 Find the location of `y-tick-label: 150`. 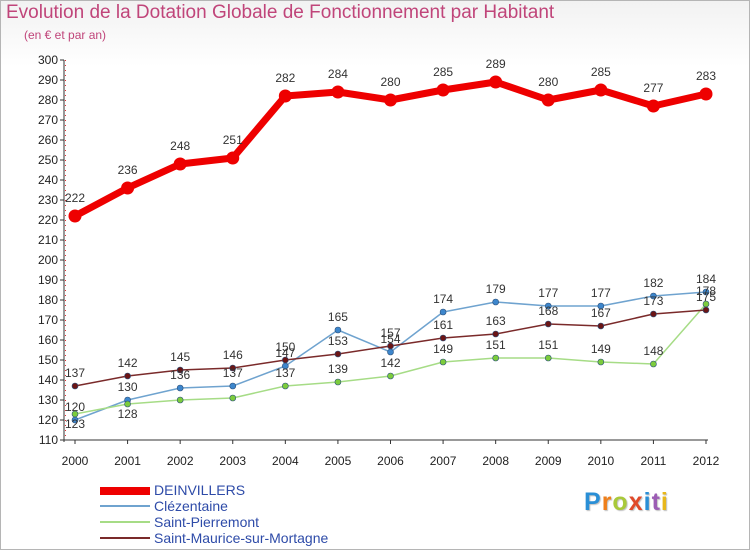

y-tick-label: 150 is located at coordinates (48, 360).